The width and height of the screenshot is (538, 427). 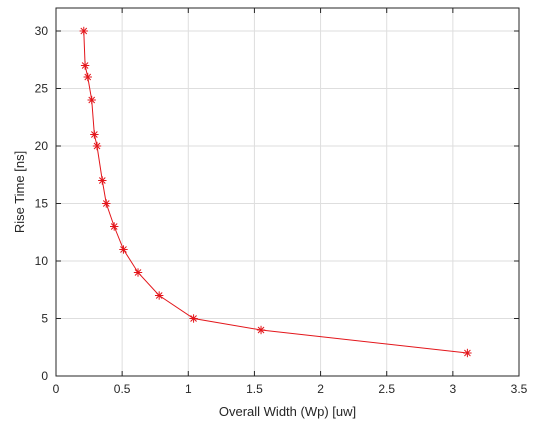 I want to click on x-tick-label: 3, so click(x=453, y=389).